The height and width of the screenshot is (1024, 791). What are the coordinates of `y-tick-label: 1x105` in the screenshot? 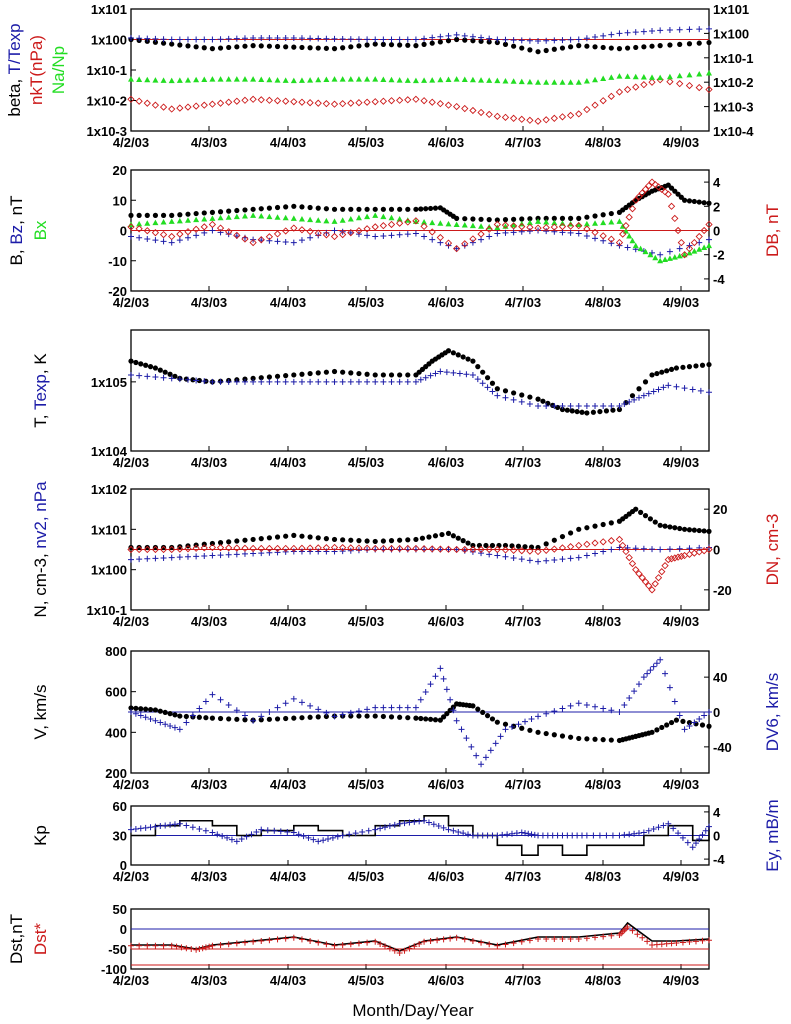 It's located at (109, 382).